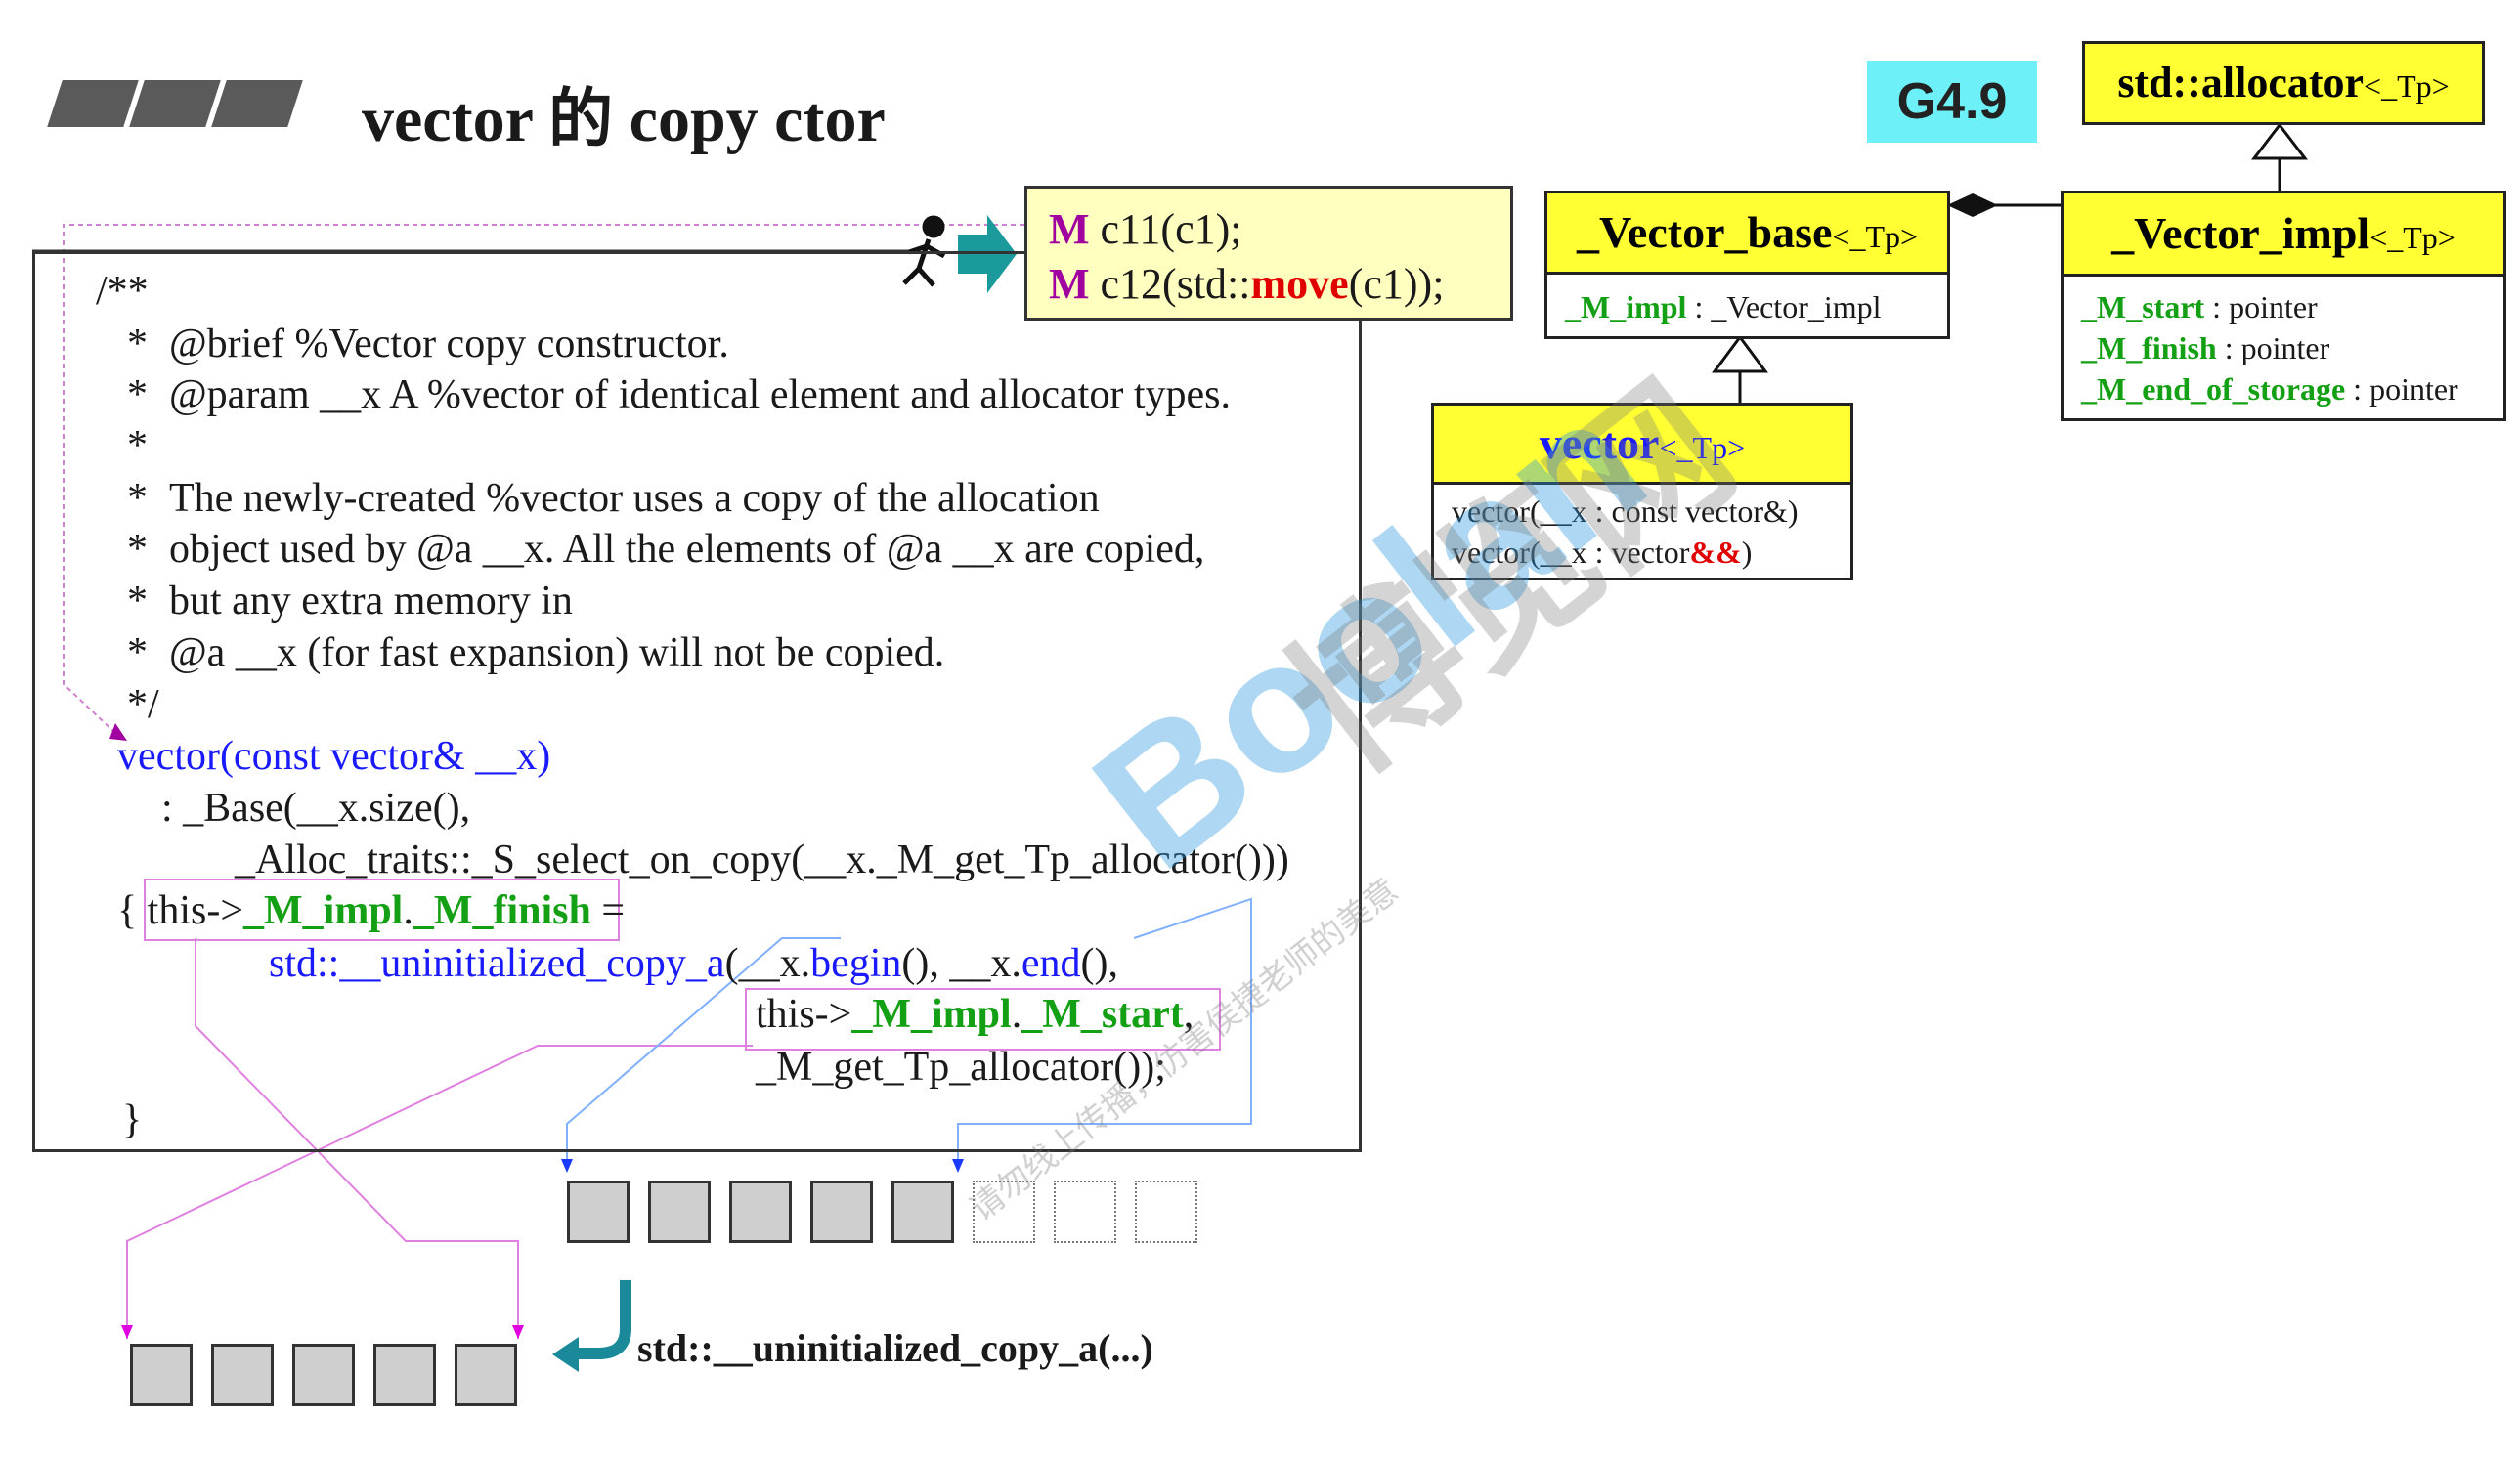 The width and height of the screenshot is (2520, 1460). I want to click on this-arrow: this->, so click(195, 910).